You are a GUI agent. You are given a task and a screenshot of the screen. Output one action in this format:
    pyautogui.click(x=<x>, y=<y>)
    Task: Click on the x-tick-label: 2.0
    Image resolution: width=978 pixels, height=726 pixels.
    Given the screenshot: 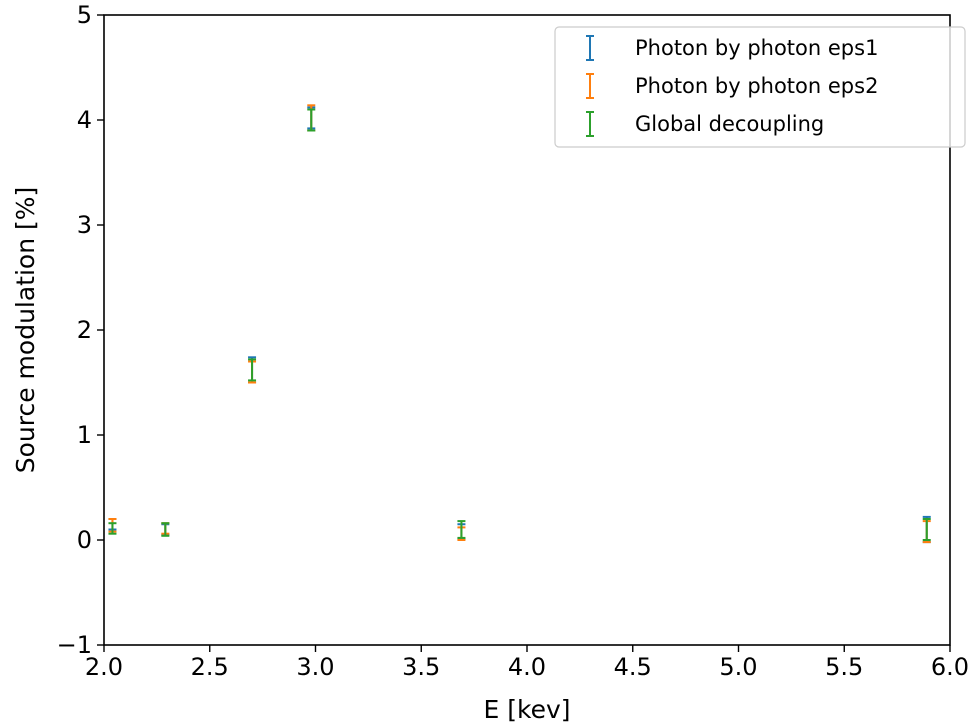 What is the action you would take?
    pyautogui.click(x=104, y=667)
    